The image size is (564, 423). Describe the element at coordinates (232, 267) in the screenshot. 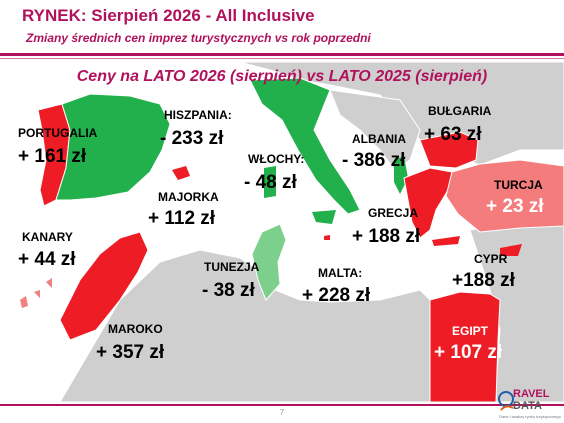

I see `label-tunisia-name: TUNEZJA` at that location.